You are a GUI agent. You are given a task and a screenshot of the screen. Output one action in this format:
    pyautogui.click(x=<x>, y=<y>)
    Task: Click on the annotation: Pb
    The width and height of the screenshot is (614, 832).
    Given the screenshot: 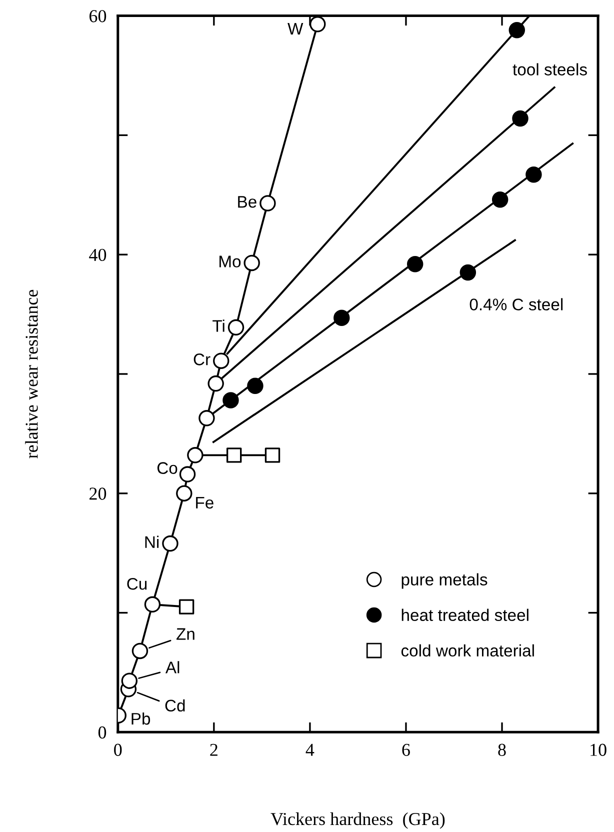 What is the action you would take?
    pyautogui.click(x=141, y=718)
    